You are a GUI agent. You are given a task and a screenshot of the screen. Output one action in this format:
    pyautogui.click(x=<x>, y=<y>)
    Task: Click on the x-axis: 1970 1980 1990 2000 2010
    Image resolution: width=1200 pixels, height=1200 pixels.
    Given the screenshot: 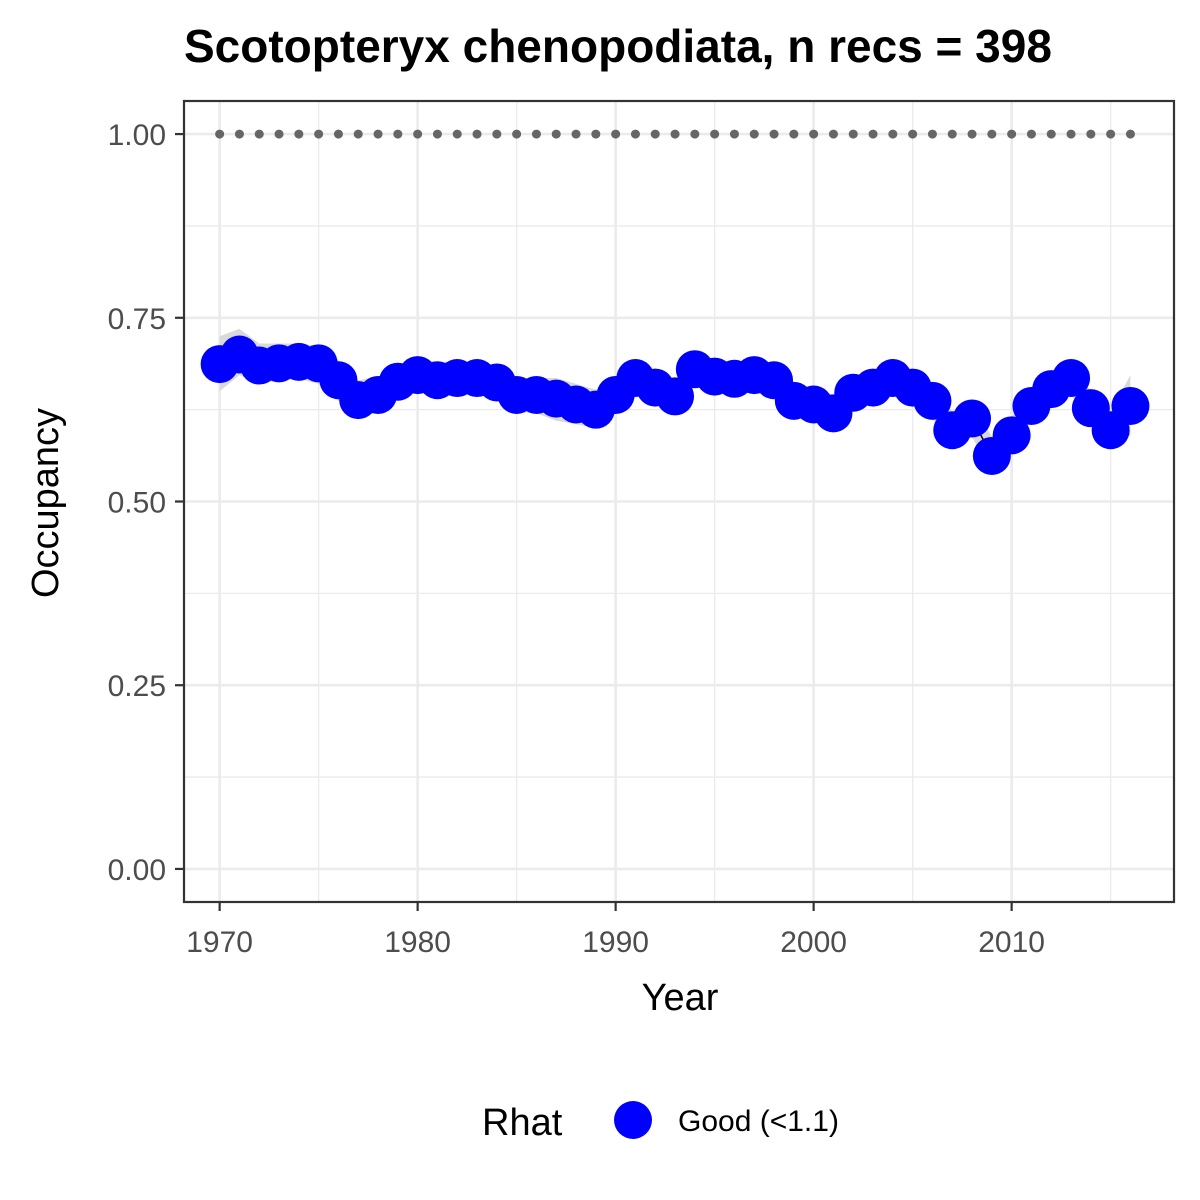 What is the action you would take?
    pyautogui.click(x=615, y=930)
    